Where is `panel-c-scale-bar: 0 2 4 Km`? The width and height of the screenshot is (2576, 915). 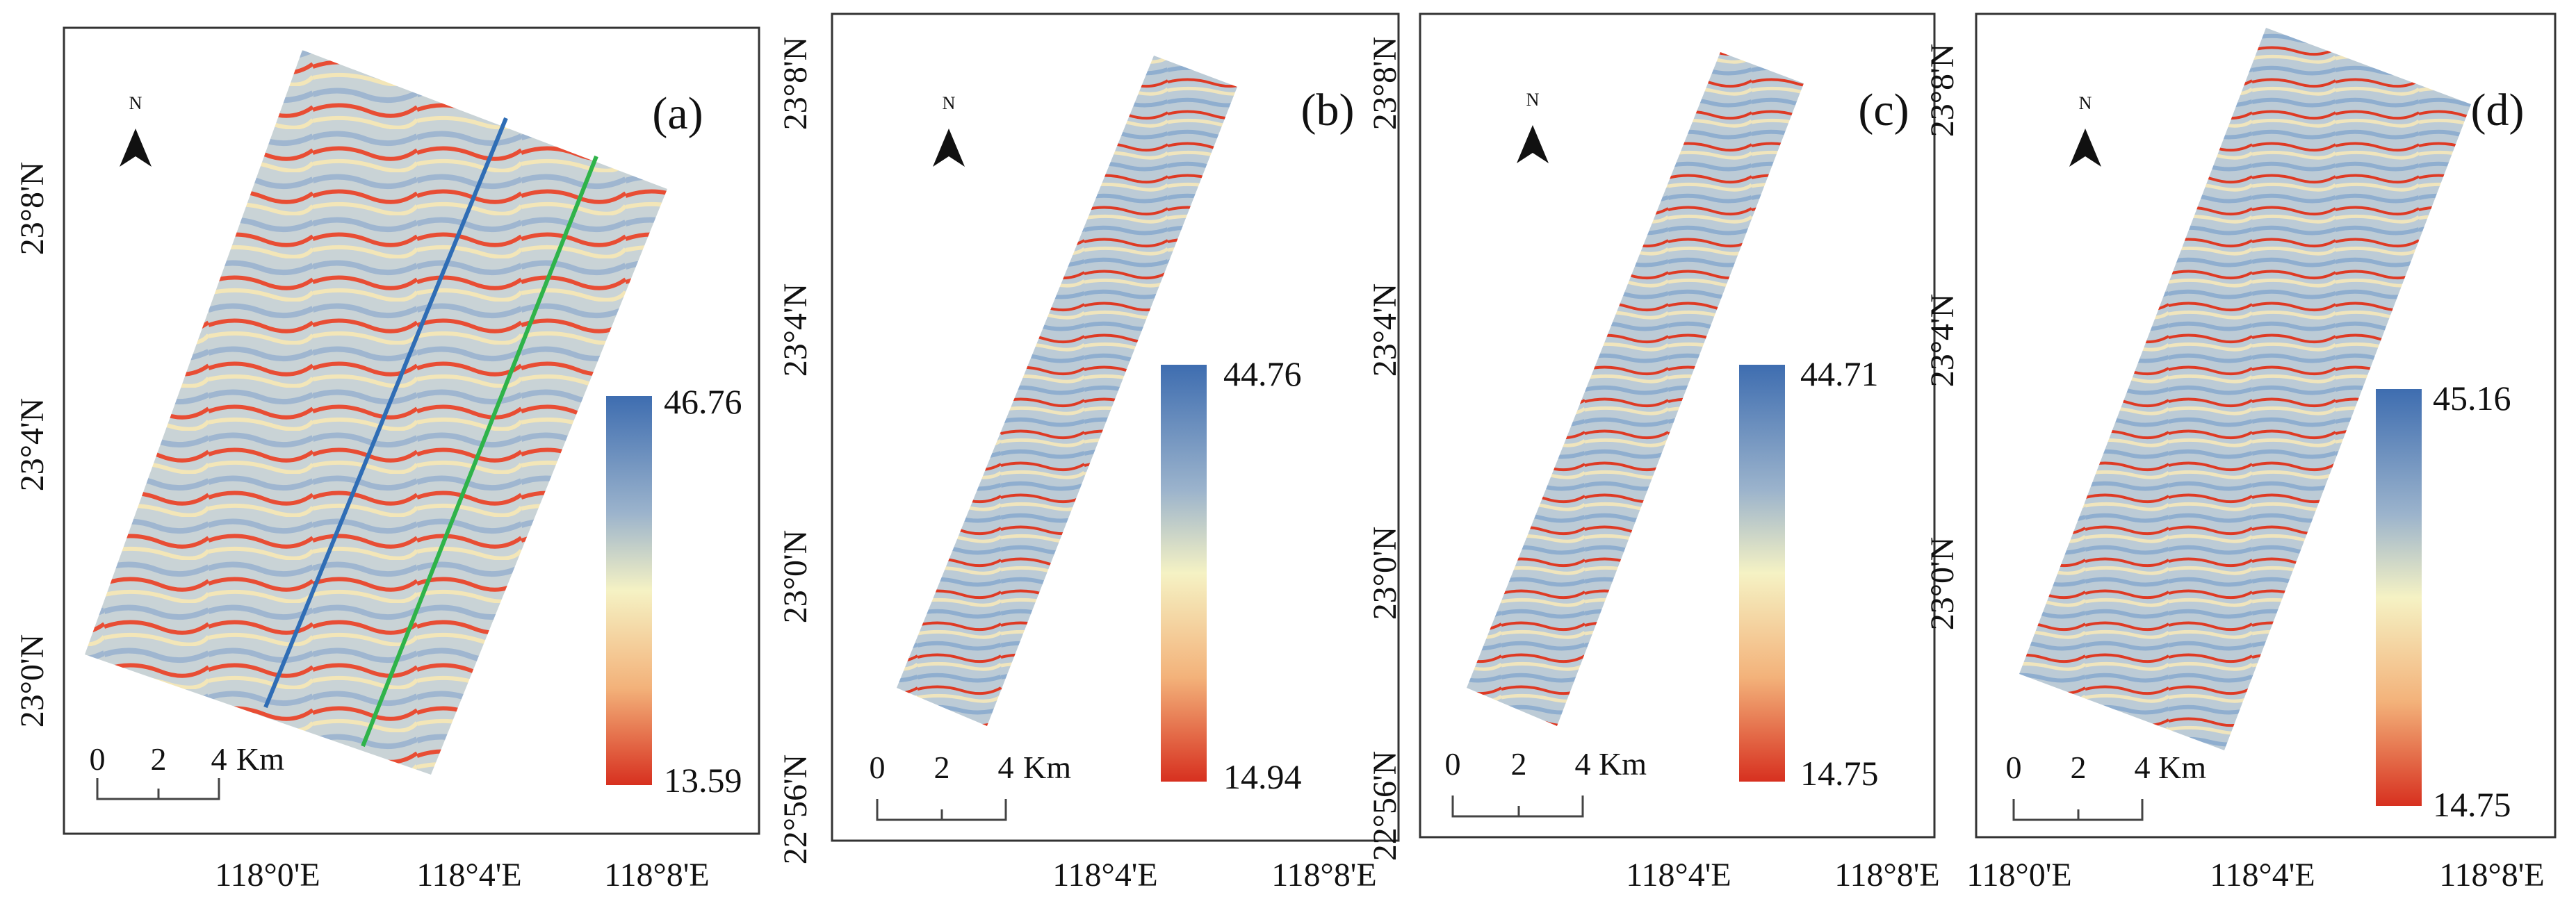 panel-c-scale-bar: 0 2 4 Km is located at coordinates (1546, 782).